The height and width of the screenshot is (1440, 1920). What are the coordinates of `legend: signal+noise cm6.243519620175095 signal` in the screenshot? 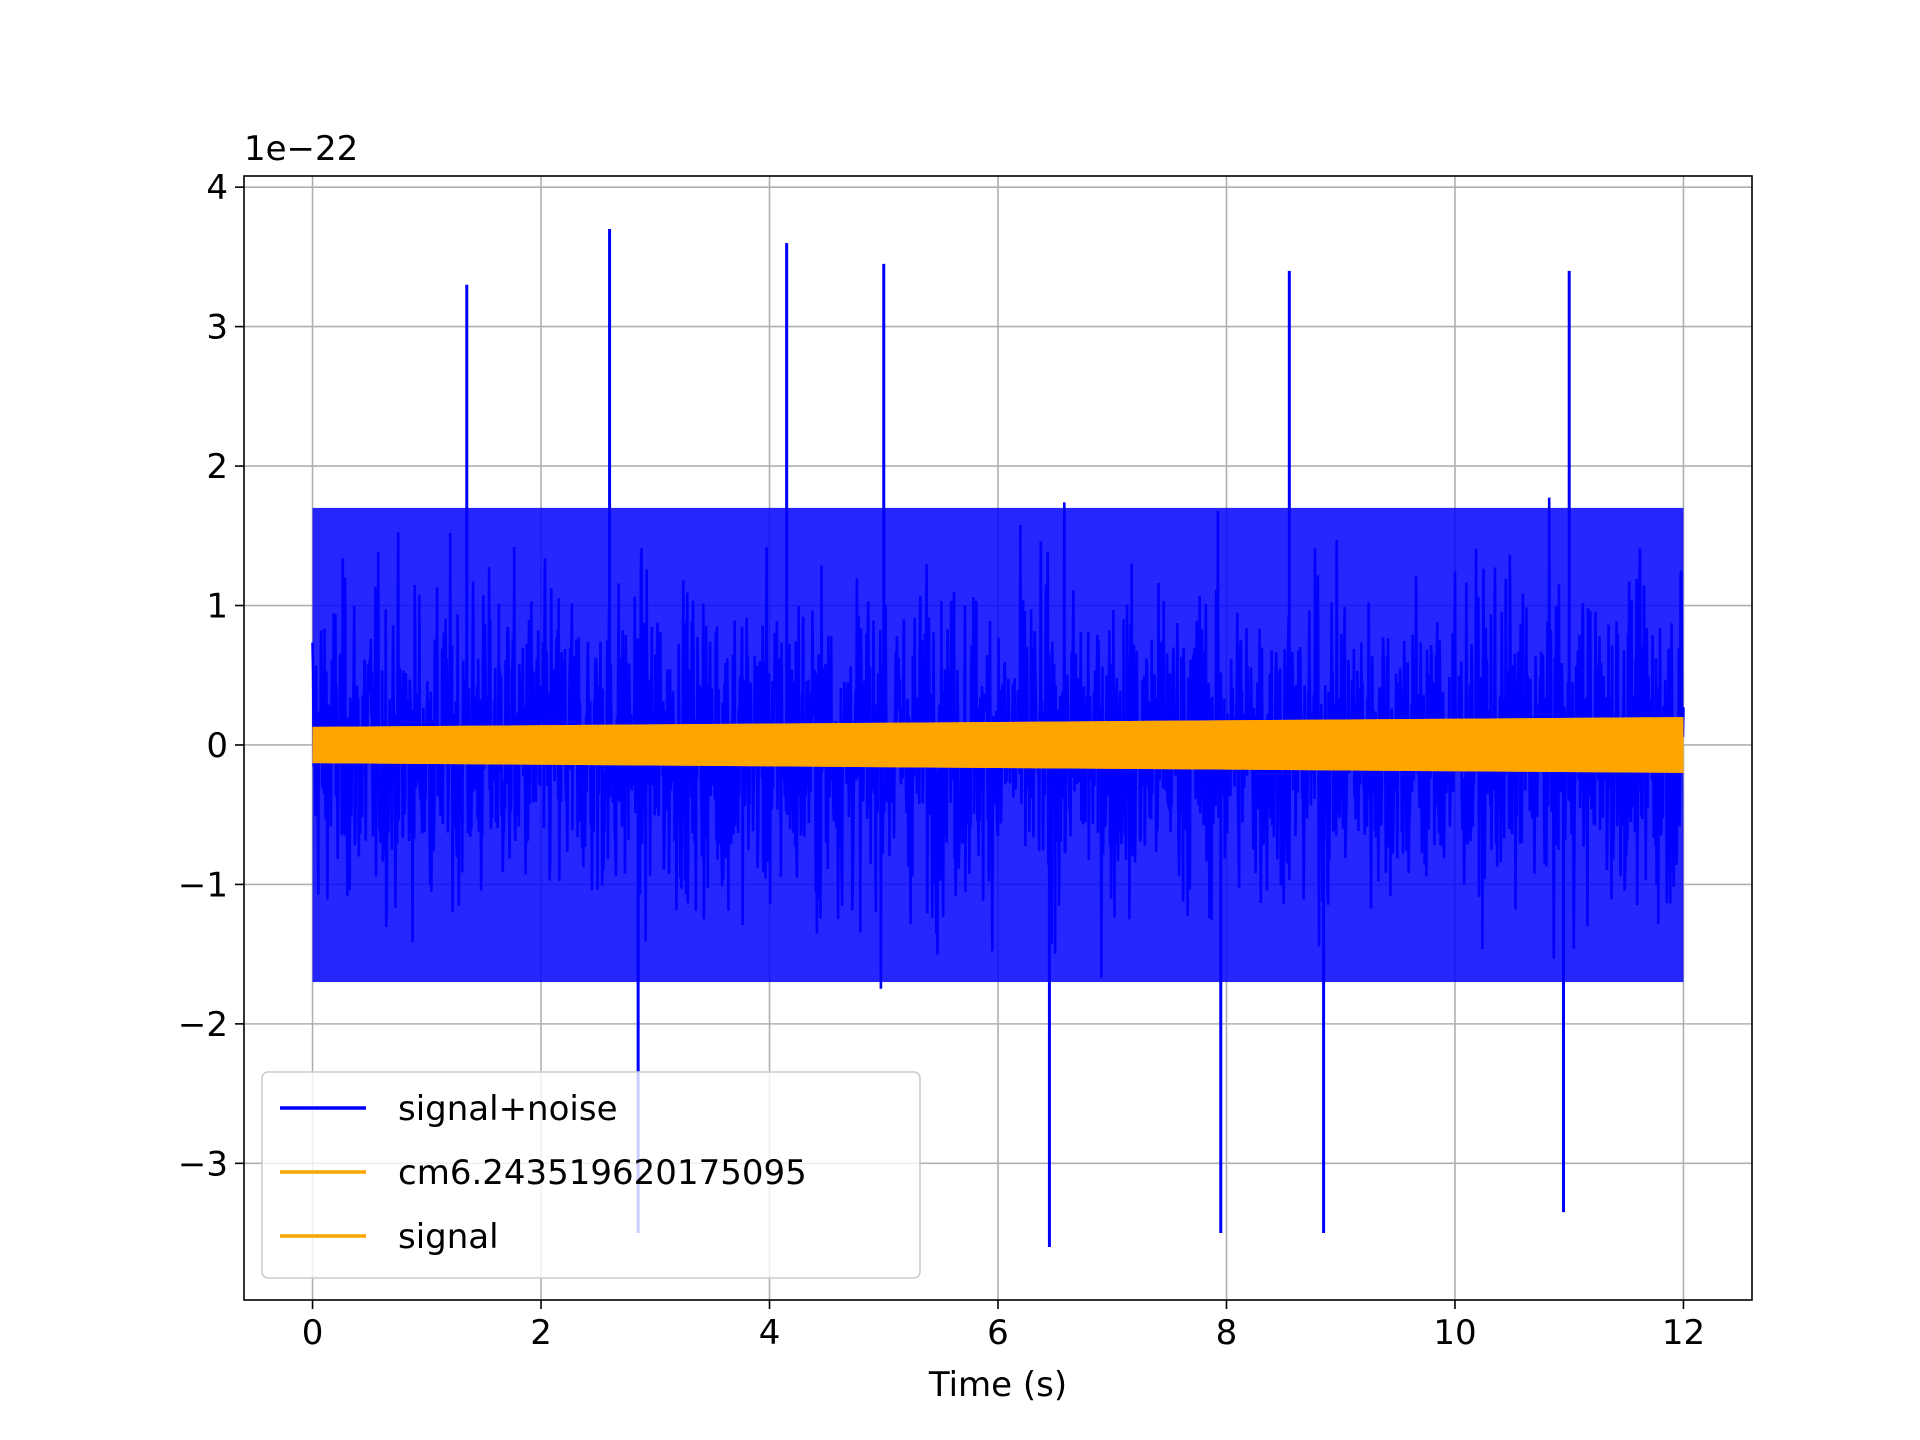 It's located at (591, 1175).